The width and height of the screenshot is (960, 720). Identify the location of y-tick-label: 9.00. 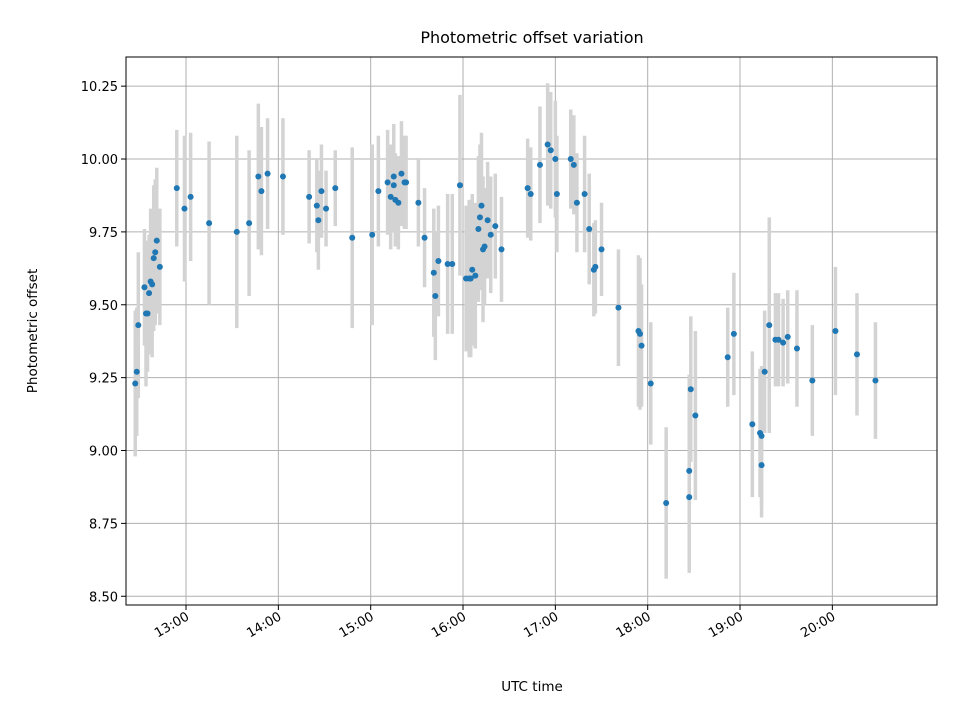
(103, 452).